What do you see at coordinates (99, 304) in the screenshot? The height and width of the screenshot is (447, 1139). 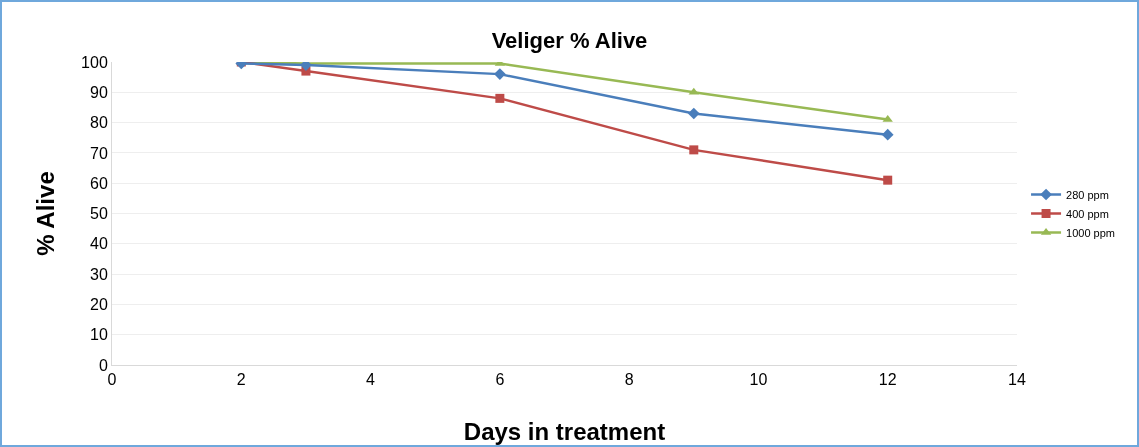 I see `y-tick-label: 20` at bounding box center [99, 304].